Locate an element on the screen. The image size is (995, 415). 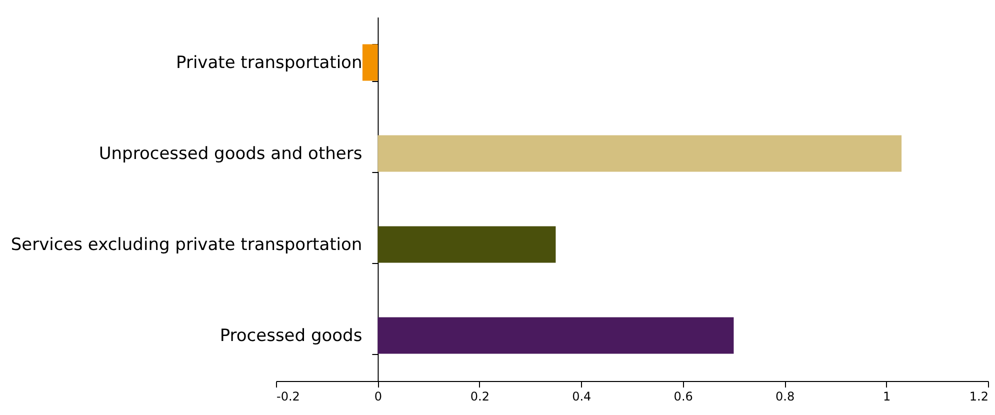
y-tick-label: Services excluding private transportation is located at coordinates (186, 245).